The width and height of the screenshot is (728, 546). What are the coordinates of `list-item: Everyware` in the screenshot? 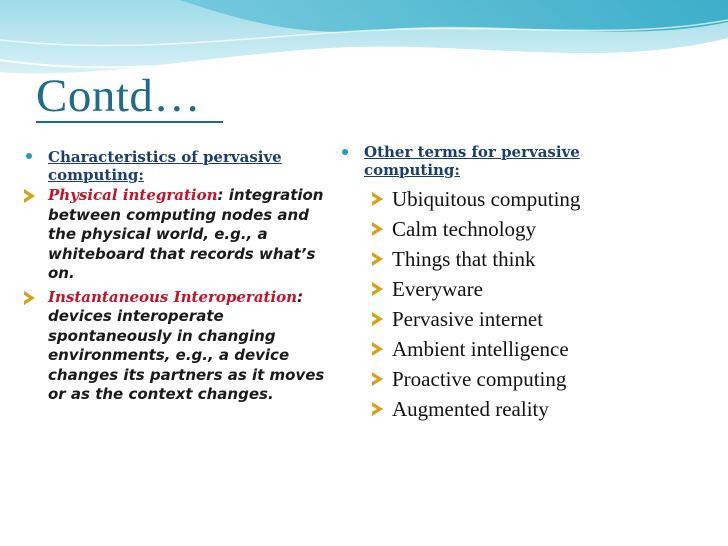 It's located at (490, 289).